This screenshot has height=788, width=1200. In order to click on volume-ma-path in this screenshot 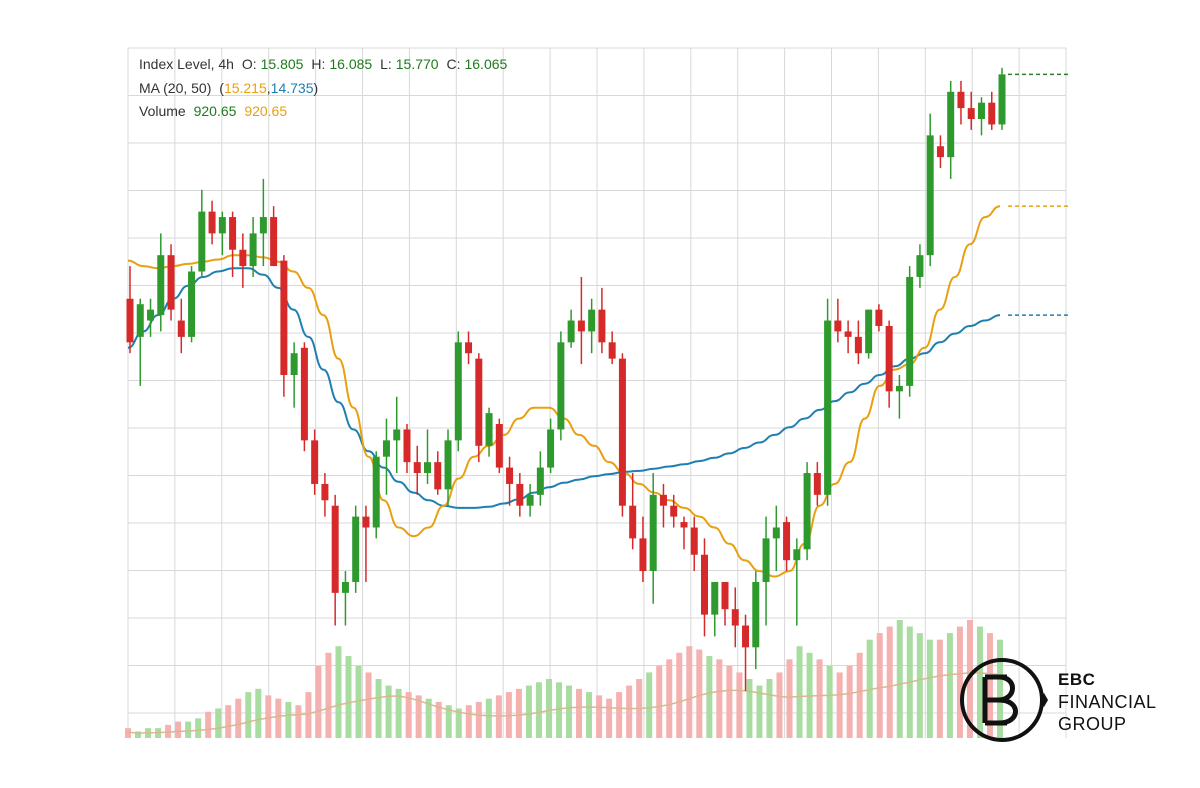, I will do `click(564, 703)`.